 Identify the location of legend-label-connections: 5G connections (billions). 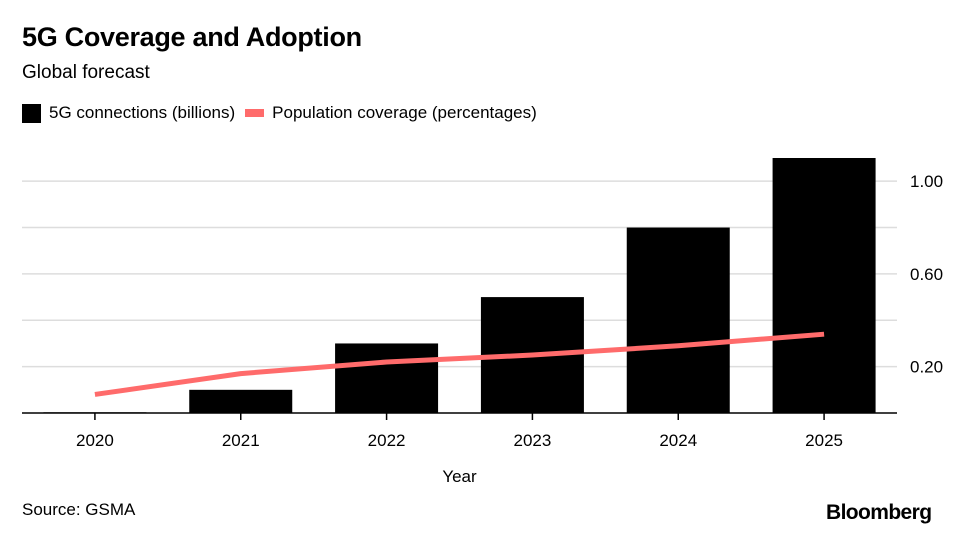
(142, 112).